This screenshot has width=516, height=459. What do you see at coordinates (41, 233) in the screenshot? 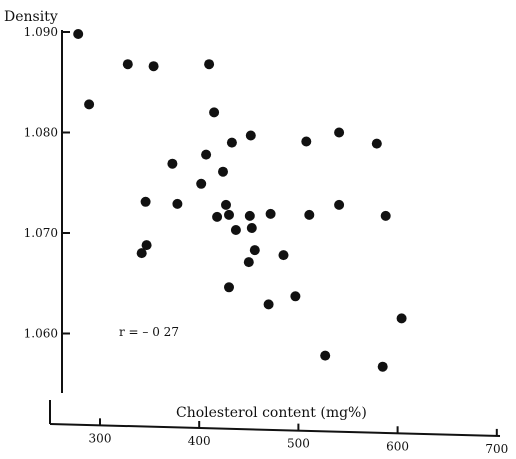
I see `y-tick-label: 1.070` at bounding box center [41, 233].